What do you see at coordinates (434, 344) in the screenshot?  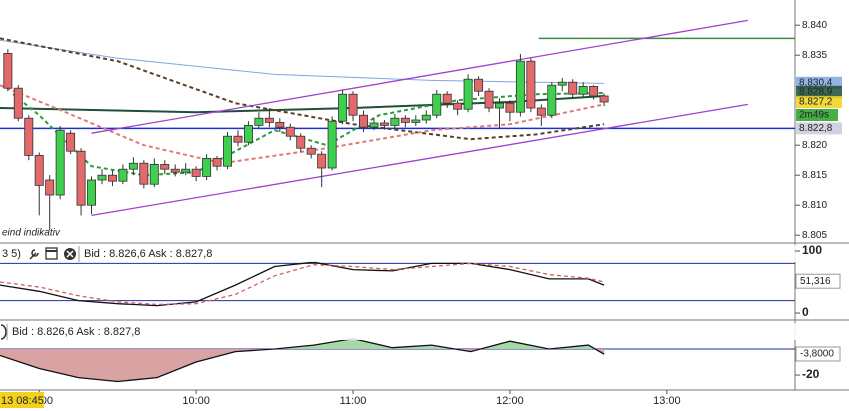 I see `area-fill-positive` at bounding box center [434, 344].